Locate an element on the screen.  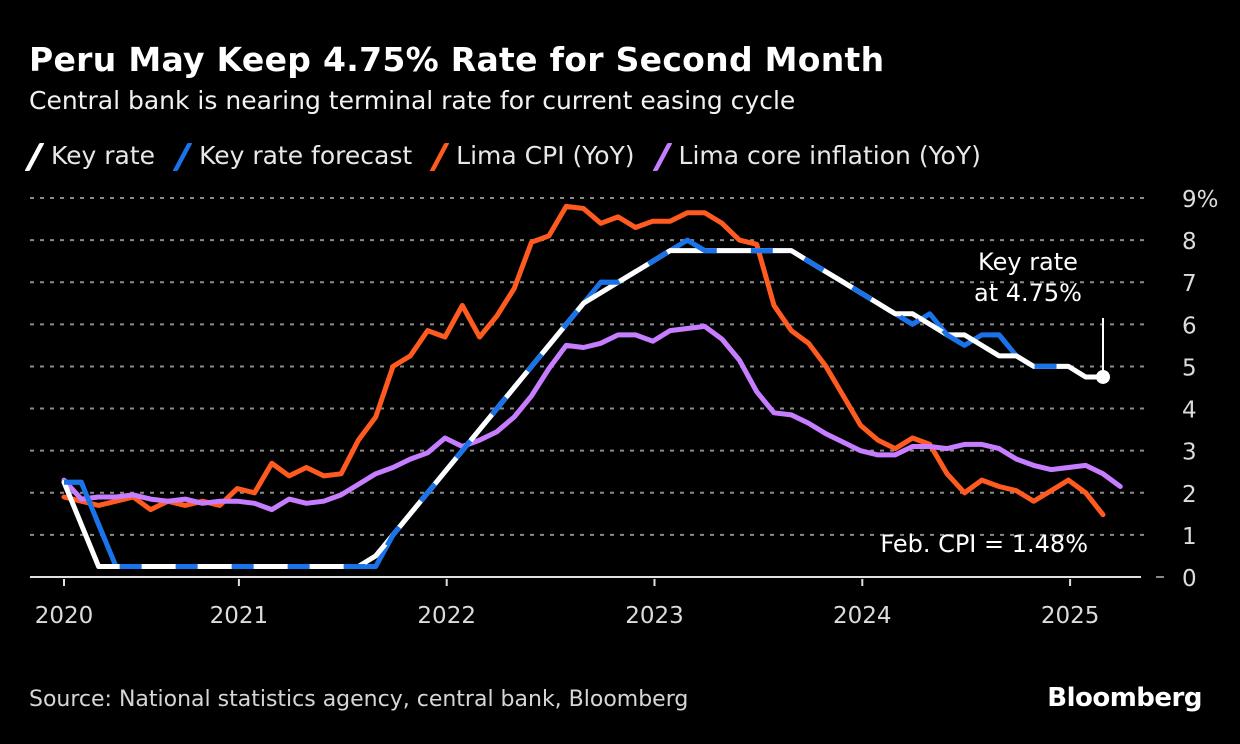
legend-item-lima-cpi: Lima CPI (YoY) is located at coordinates (534, 155).